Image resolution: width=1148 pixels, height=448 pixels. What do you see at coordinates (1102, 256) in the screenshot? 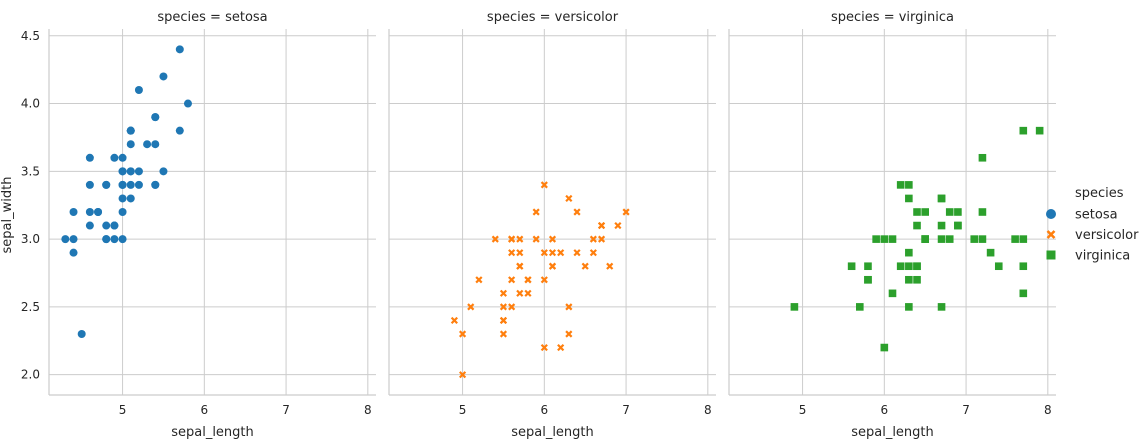
I see `legend-label-virginica: virginica` at bounding box center [1102, 256].